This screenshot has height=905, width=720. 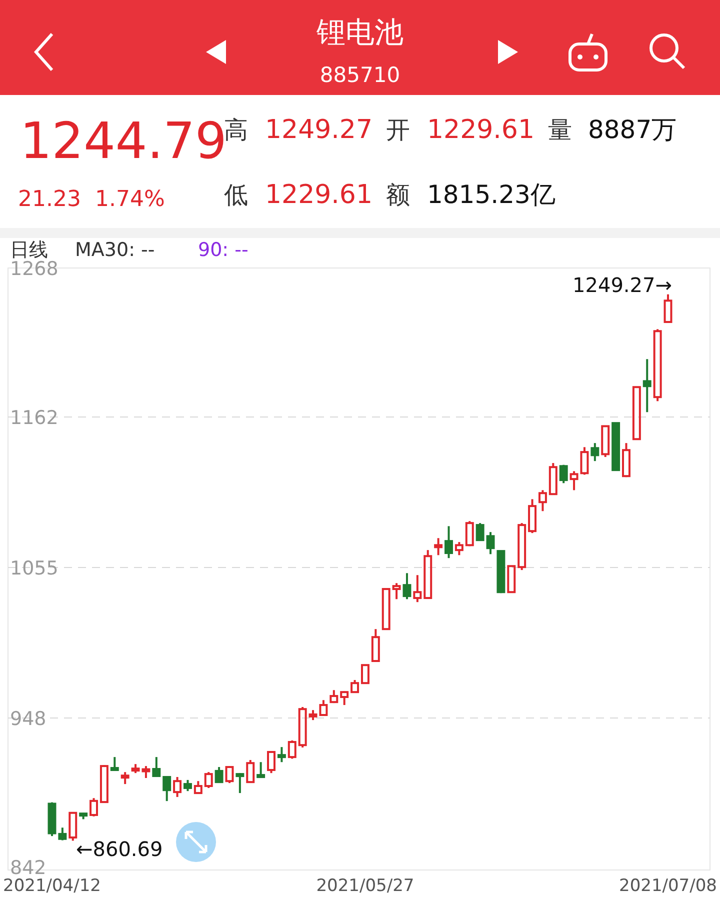 I want to click on x-tick-label: 2021/07/08, so click(x=668, y=886).